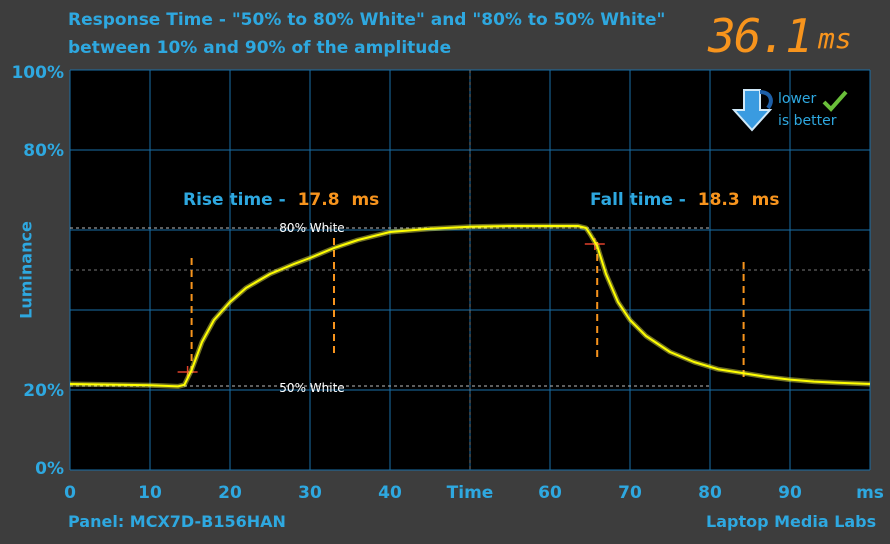 The height and width of the screenshot is (544, 890). What do you see at coordinates (835, 38) in the screenshot?
I see `total-response-unit: ms` at bounding box center [835, 38].